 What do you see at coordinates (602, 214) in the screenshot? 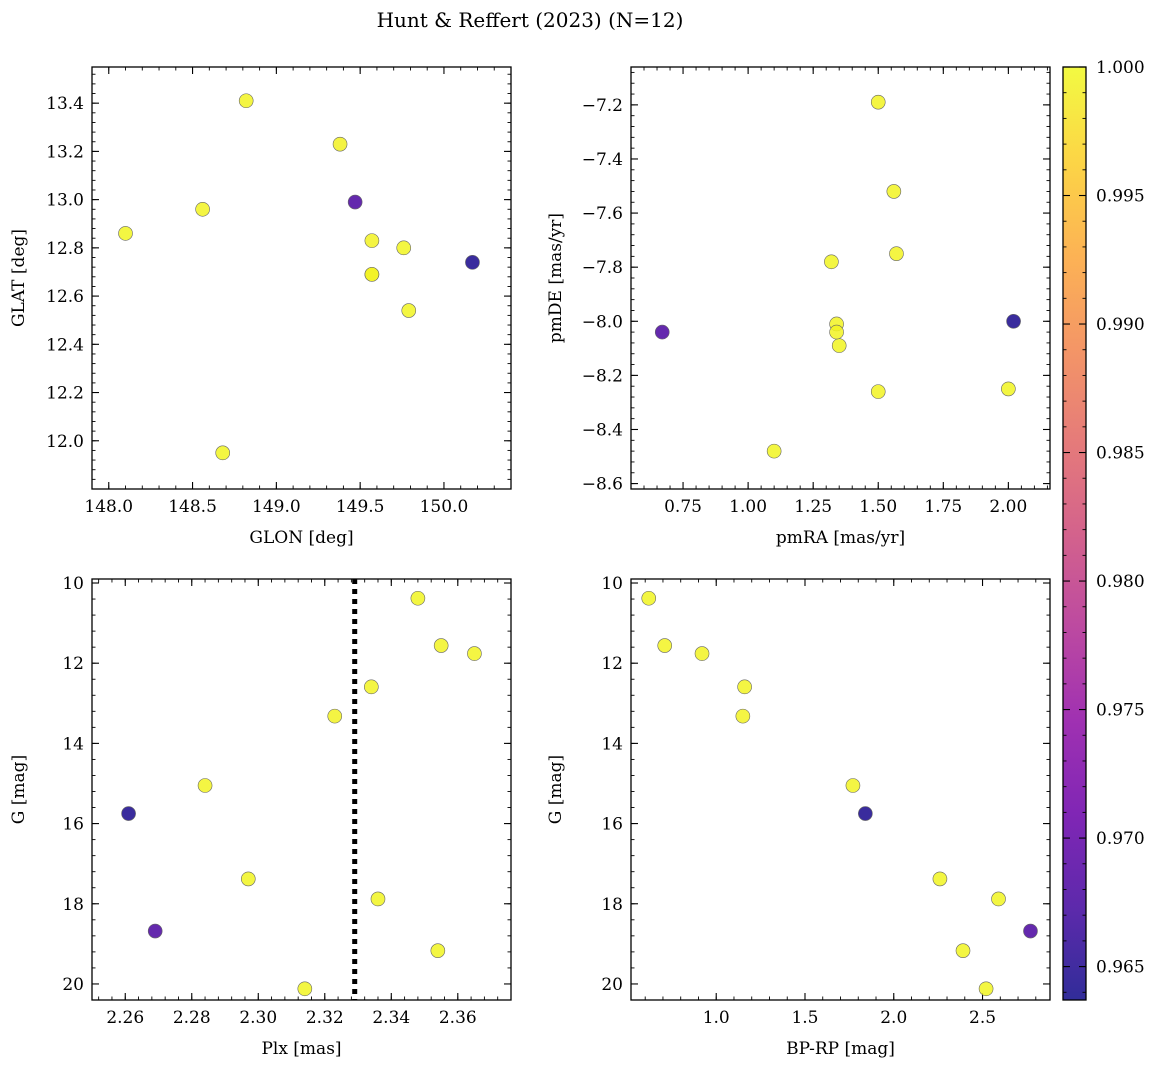
I see `y-tick-label: −7.6` at bounding box center [602, 214].